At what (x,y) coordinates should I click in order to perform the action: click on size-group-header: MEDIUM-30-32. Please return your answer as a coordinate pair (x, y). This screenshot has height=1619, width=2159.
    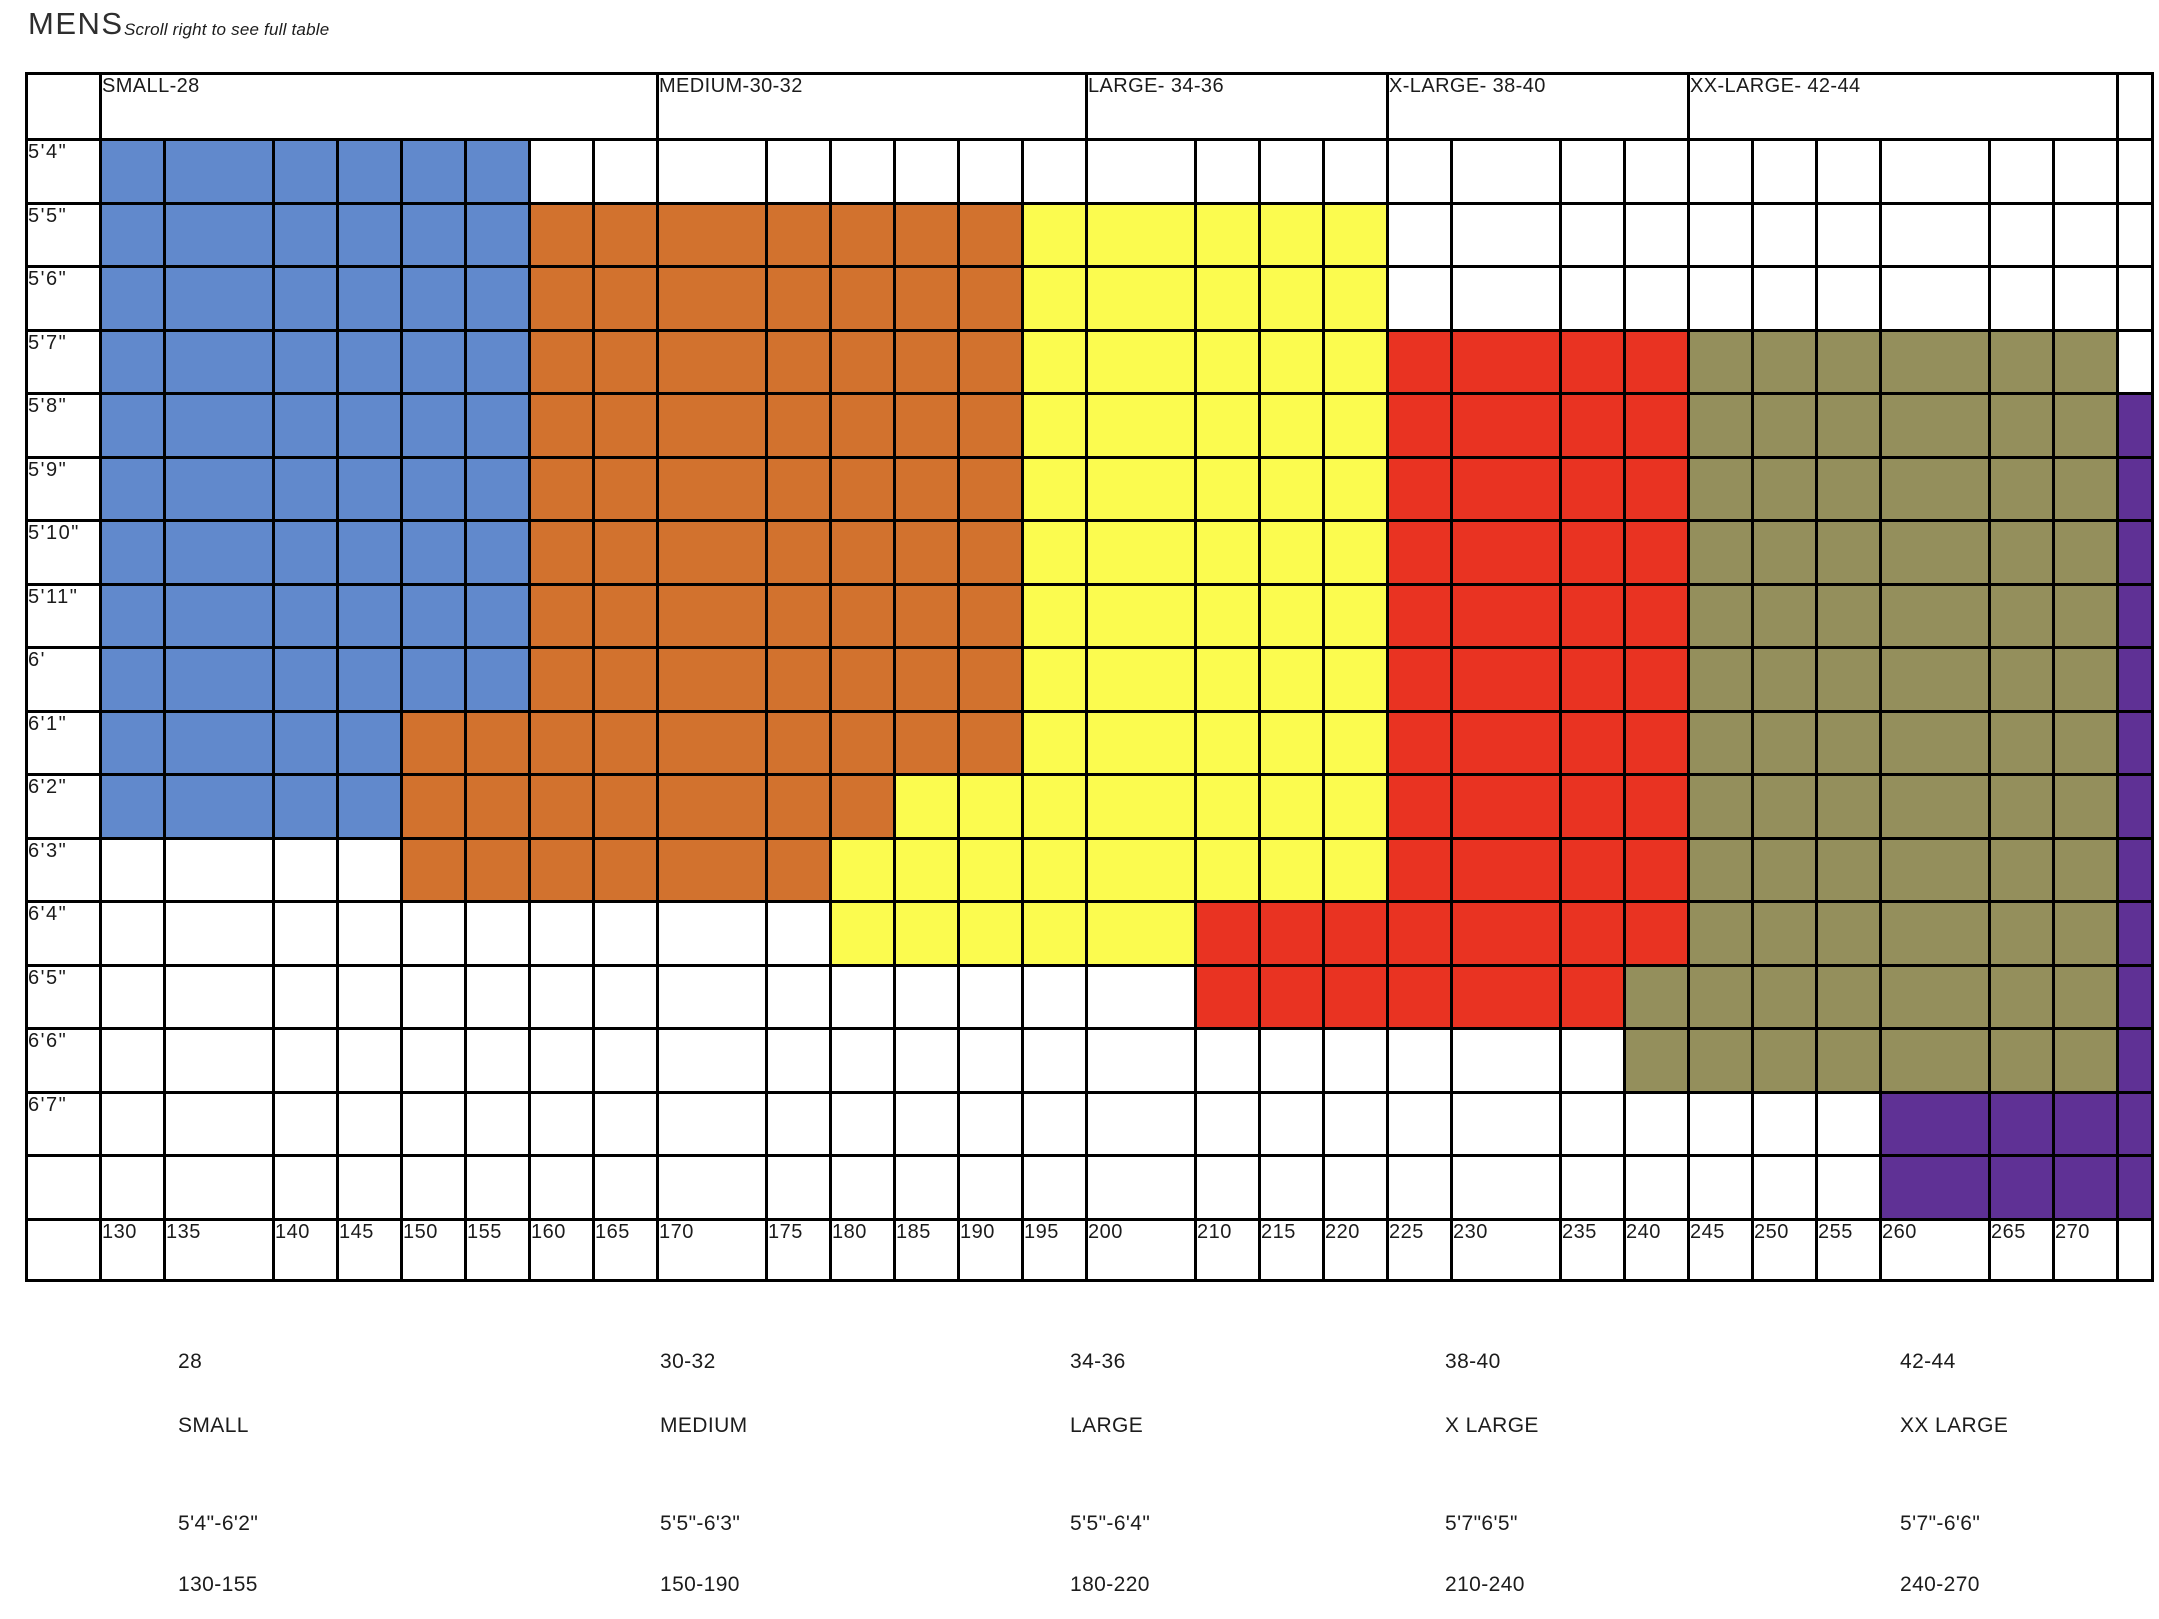
    Looking at the image, I should click on (872, 106).